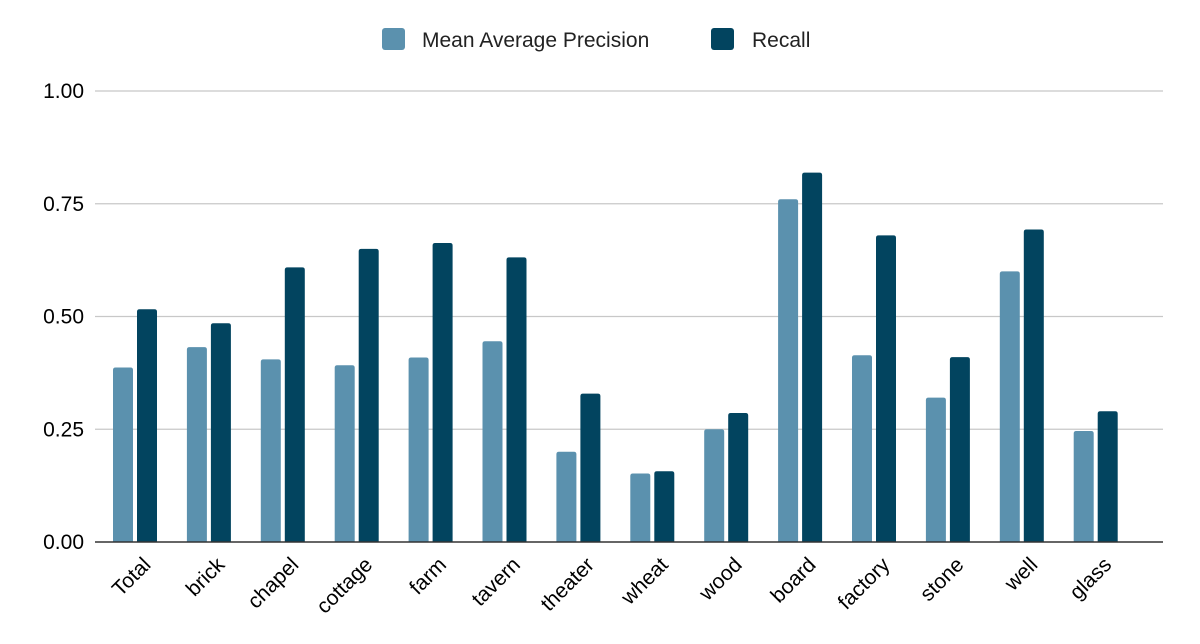  I want to click on bar-recall-stone, so click(959, 449).